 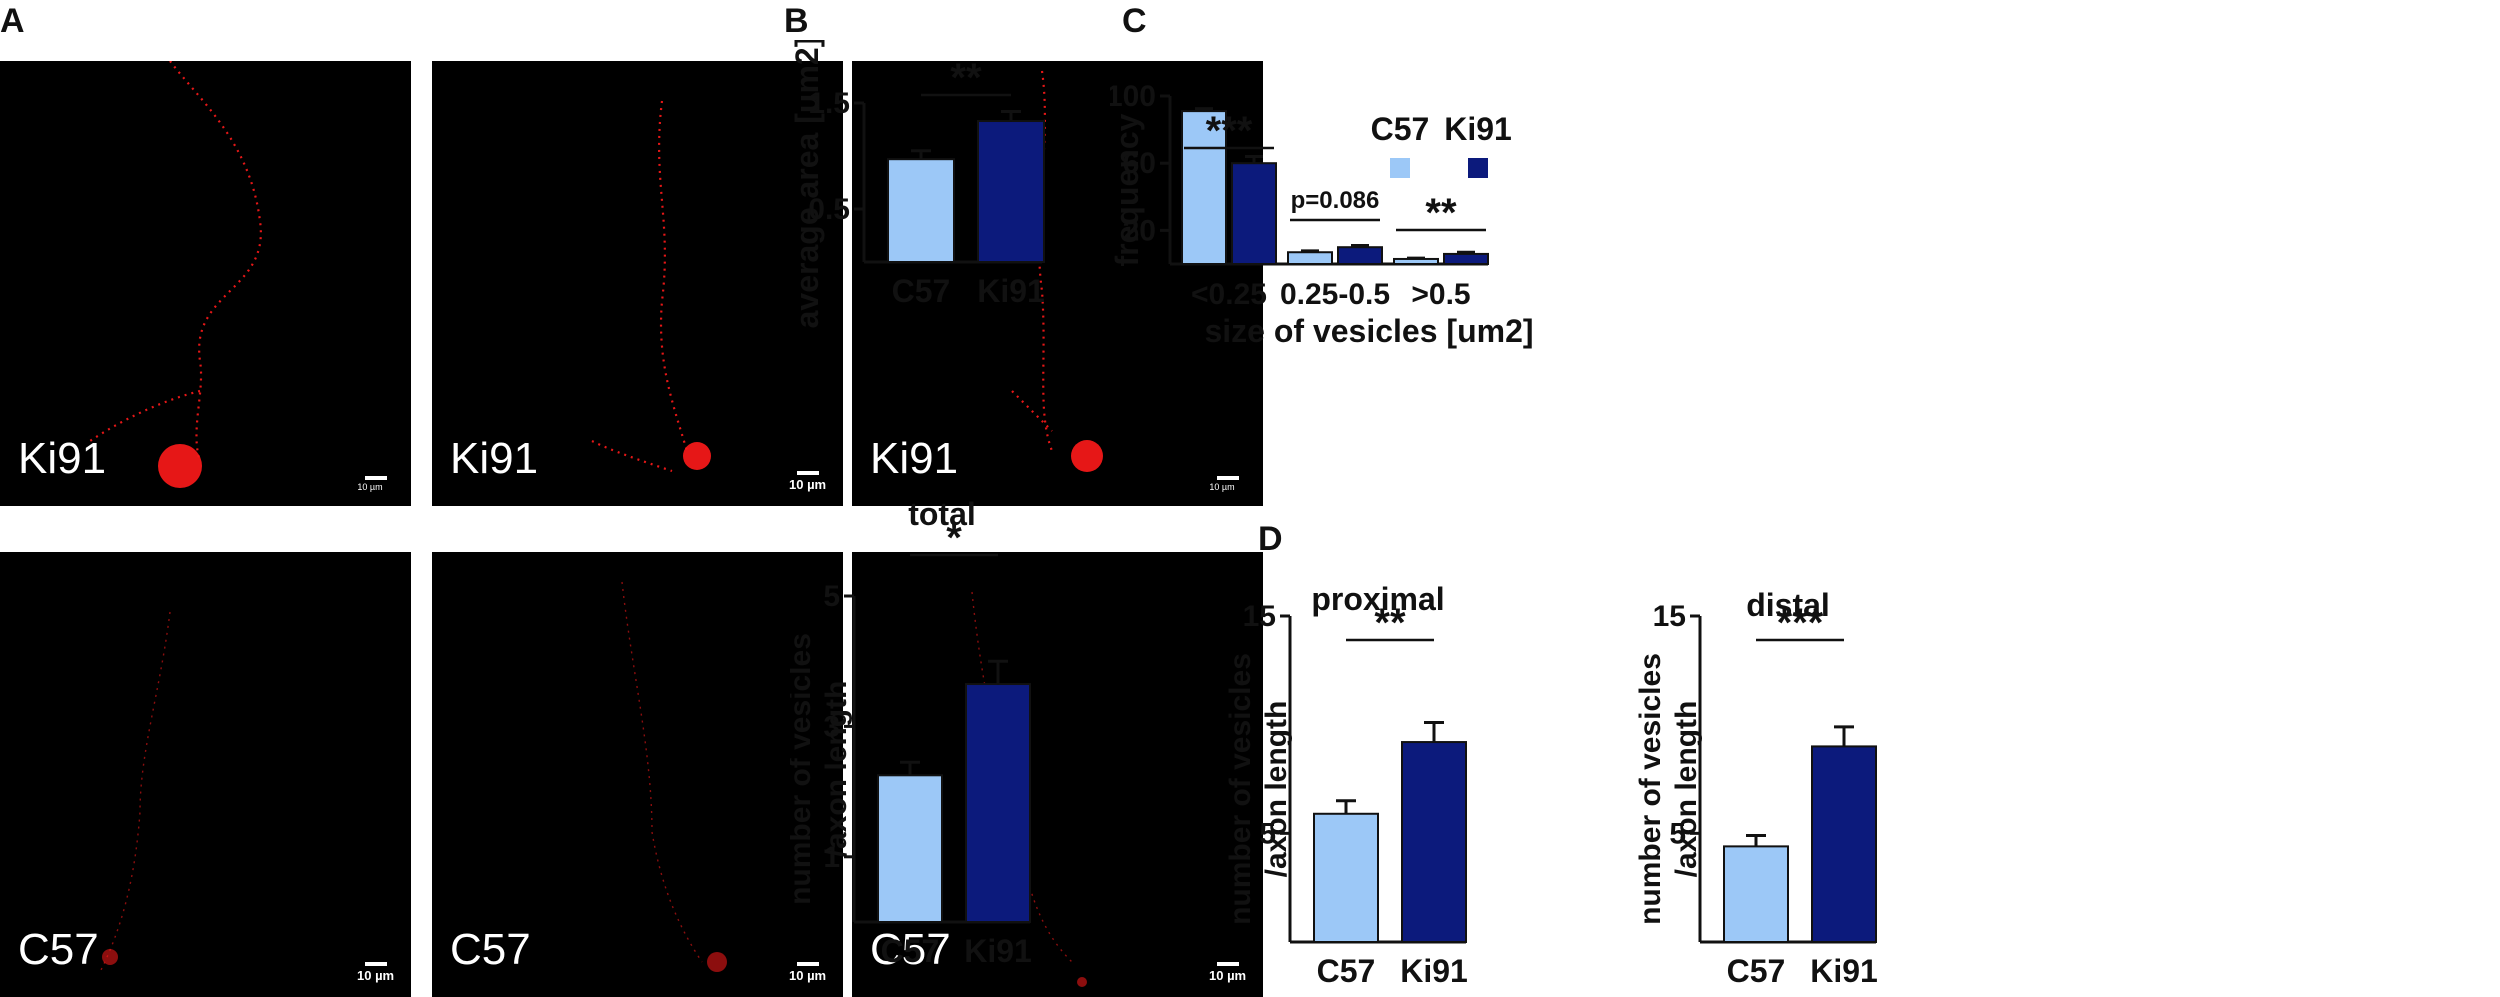 I want to click on panel-letter-d: D, so click(x=1270, y=539).